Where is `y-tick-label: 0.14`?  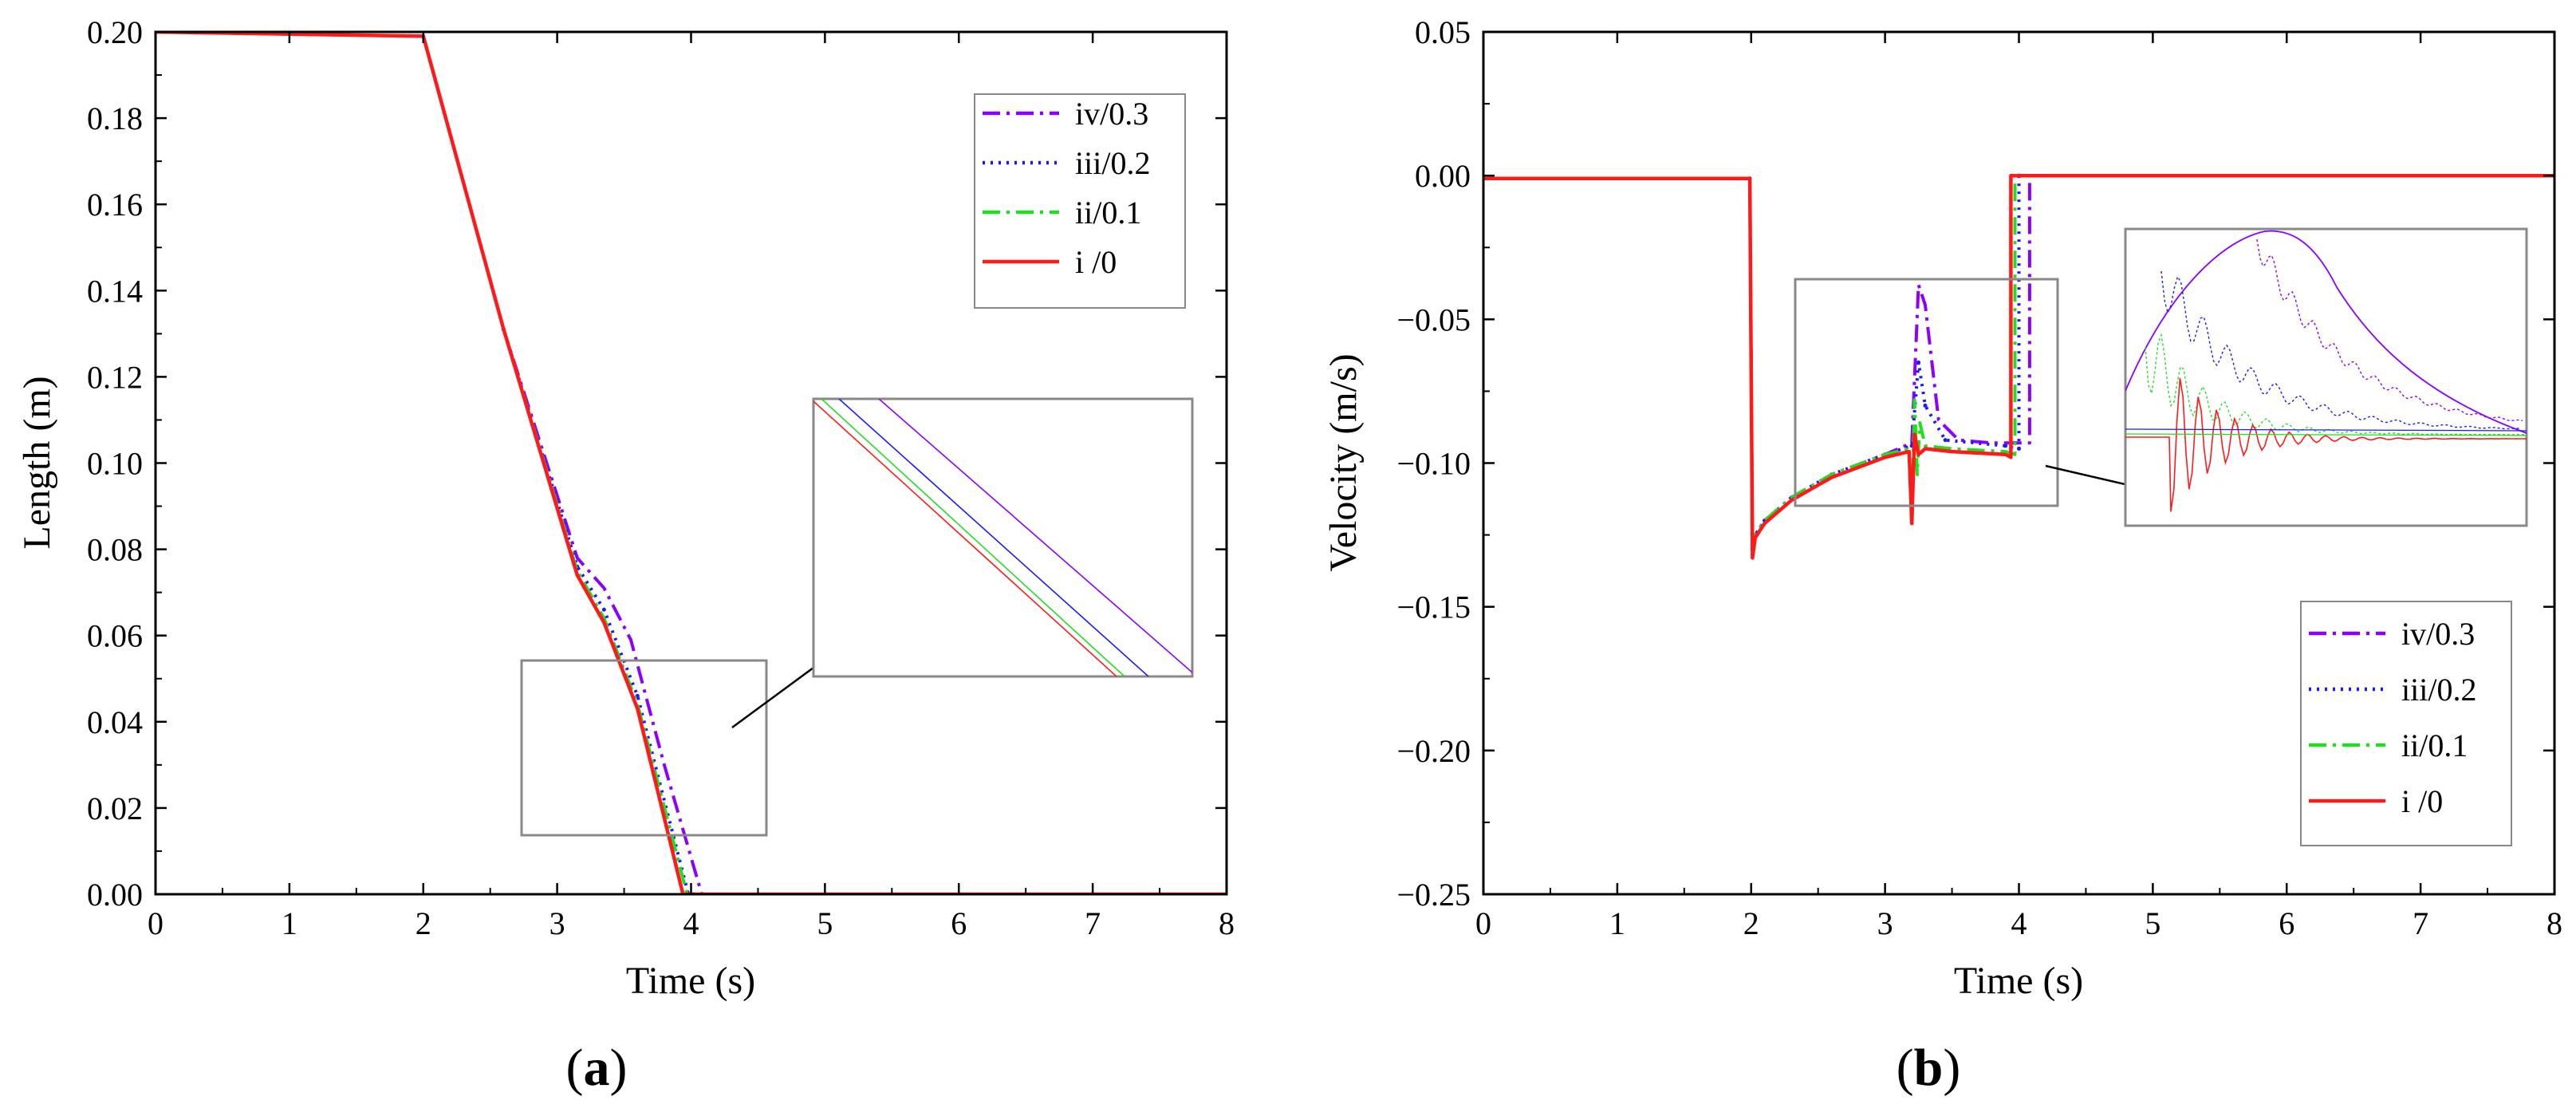 y-tick-label: 0.14 is located at coordinates (115, 291).